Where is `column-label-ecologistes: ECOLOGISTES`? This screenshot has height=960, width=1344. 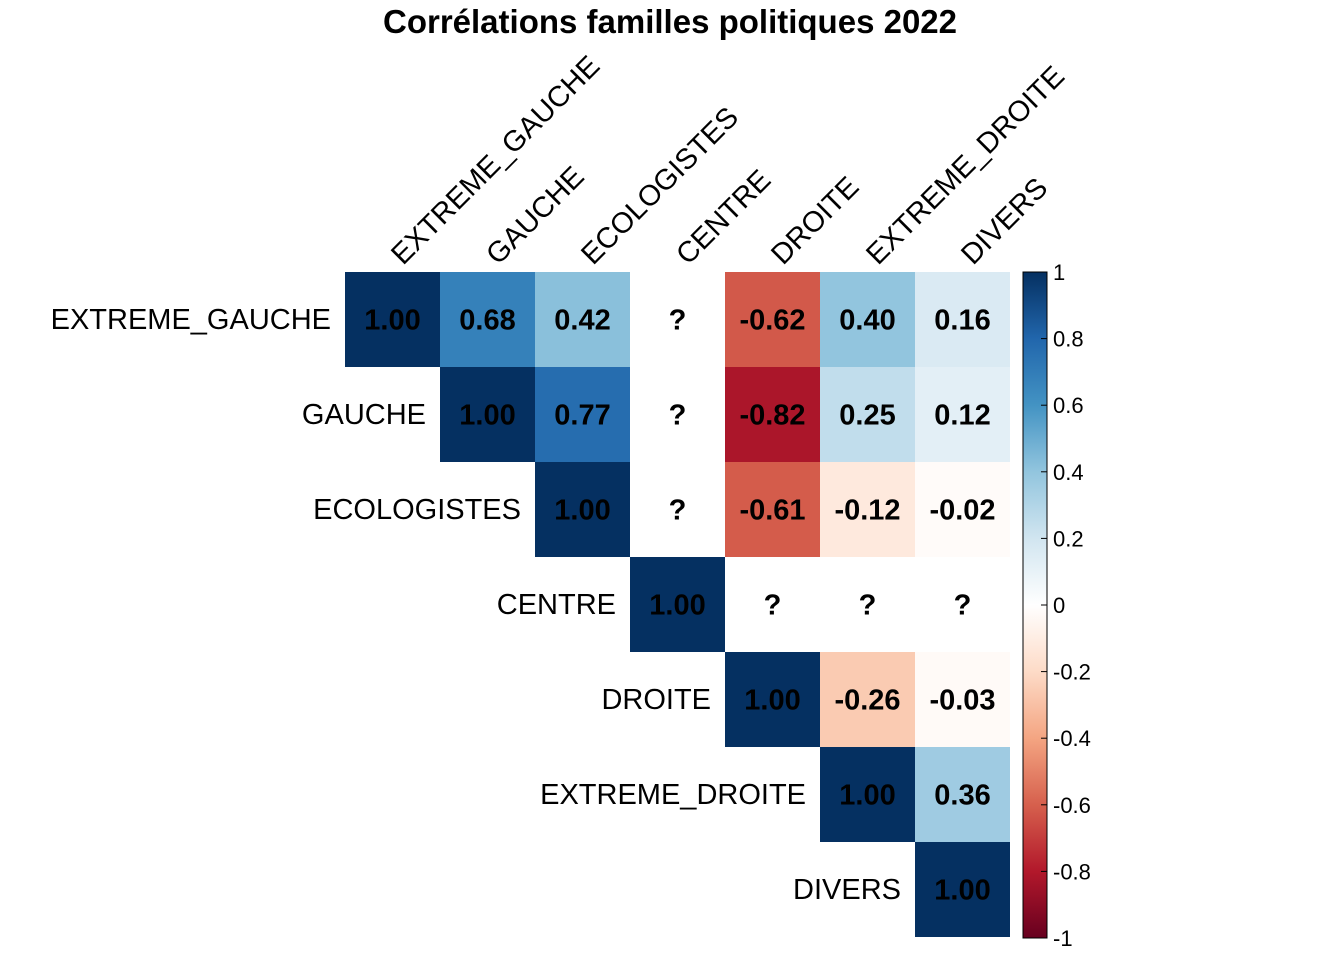
column-label-ecologistes: ECOLOGISTES is located at coordinates (660, 186).